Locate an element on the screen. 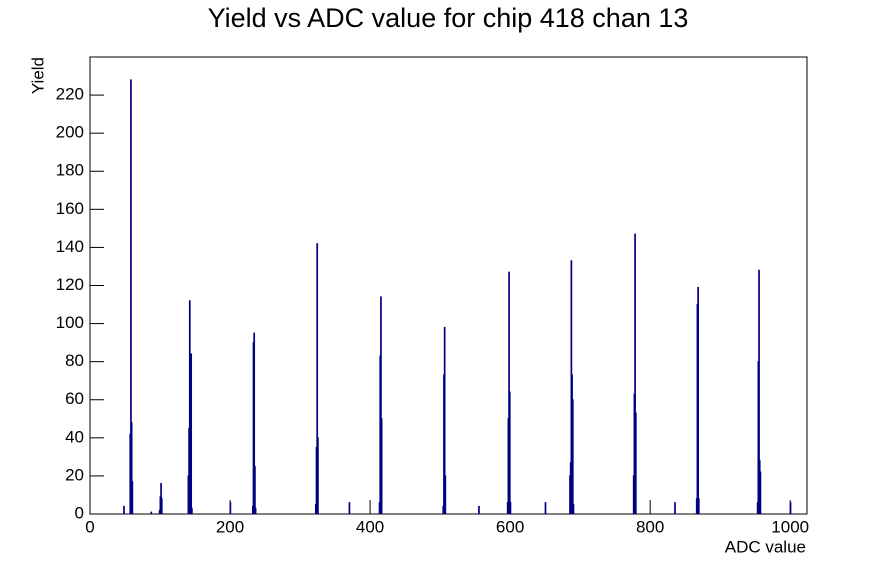  y-tick-label: 180 is located at coordinates (70, 170).